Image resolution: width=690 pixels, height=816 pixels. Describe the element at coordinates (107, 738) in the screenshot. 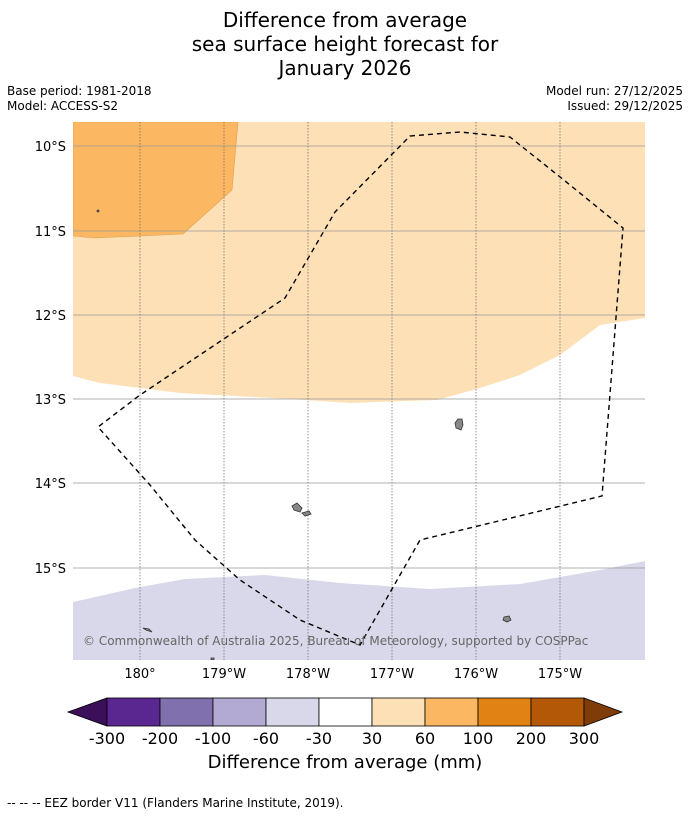

I see `colorbar-tick-1: -300` at that location.